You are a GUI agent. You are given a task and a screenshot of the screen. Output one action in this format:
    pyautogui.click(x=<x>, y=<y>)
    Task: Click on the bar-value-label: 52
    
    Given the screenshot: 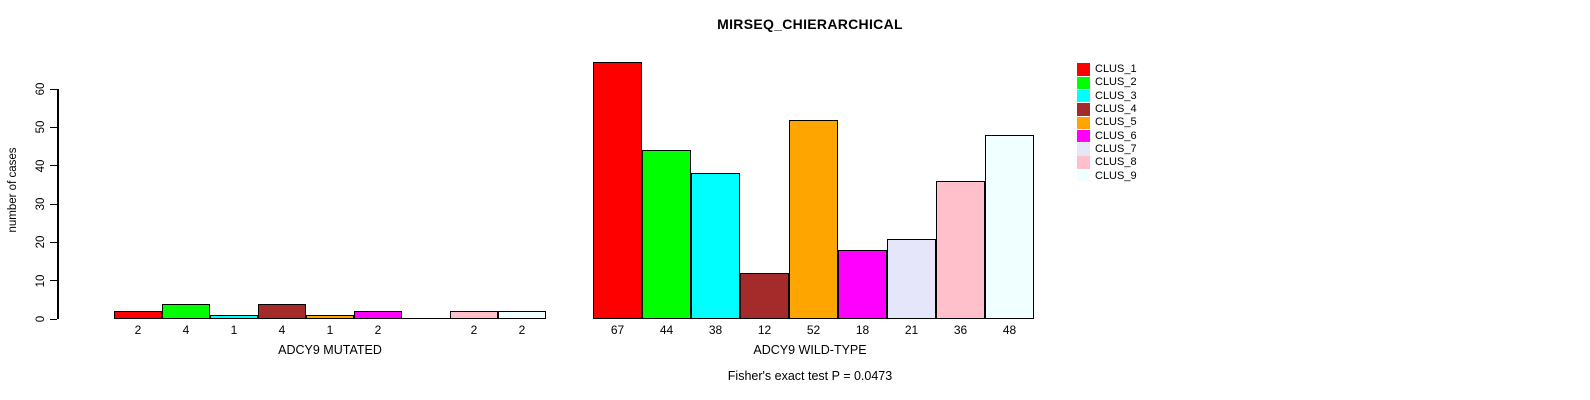 What is the action you would take?
    pyautogui.click(x=813, y=330)
    